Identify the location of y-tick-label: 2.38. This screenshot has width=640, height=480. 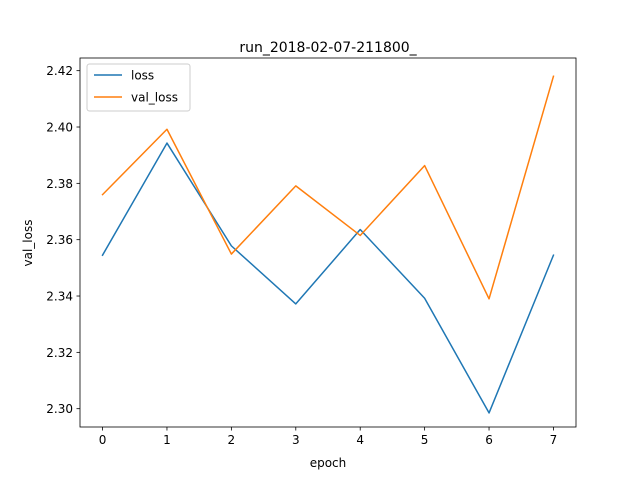
(59, 184).